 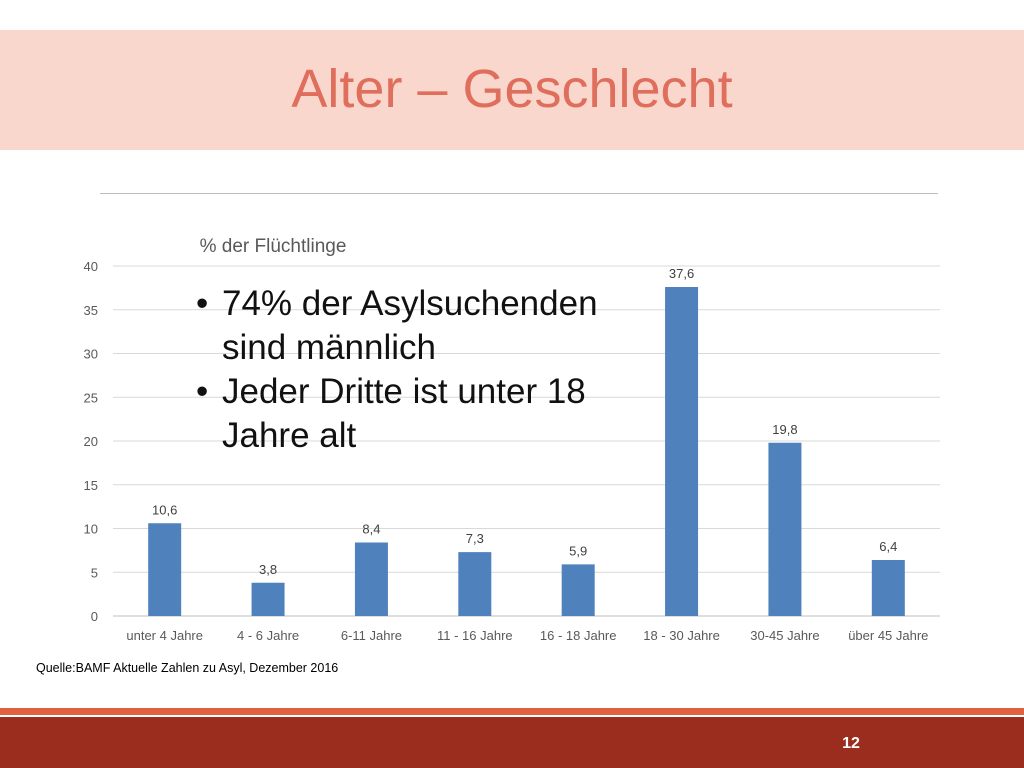 What do you see at coordinates (268, 569) in the screenshot?
I see `data-label: 3,8` at bounding box center [268, 569].